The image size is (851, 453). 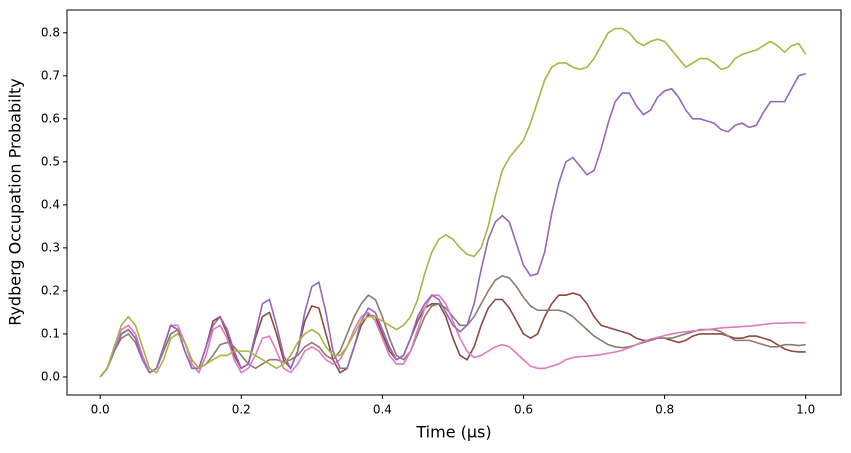 What do you see at coordinates (50, 118) in the screenshot?
I see `y-tick-label: 0.6` at bounding box center [50, 118].